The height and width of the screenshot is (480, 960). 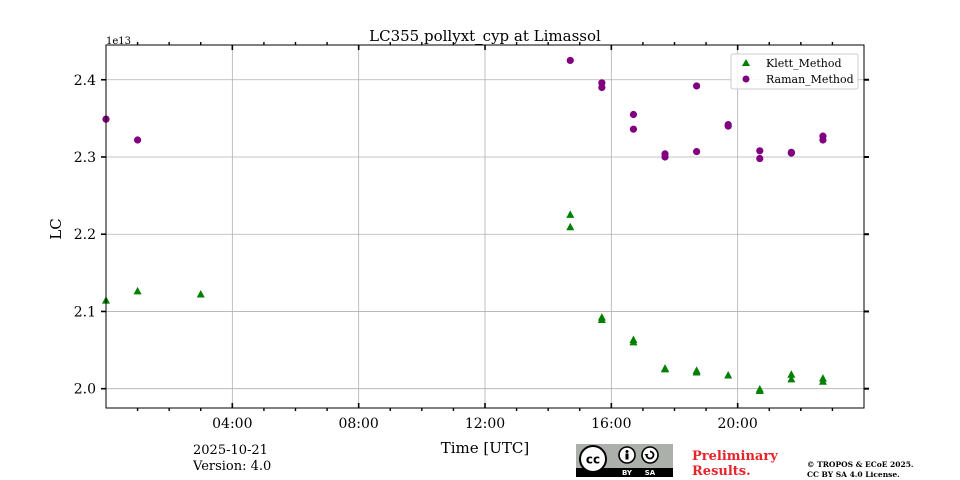 What do you see at coordinates (230, 450) in the screenshot?
I see `footer-date: 2025-10-21` at bounding box center [230, 450].